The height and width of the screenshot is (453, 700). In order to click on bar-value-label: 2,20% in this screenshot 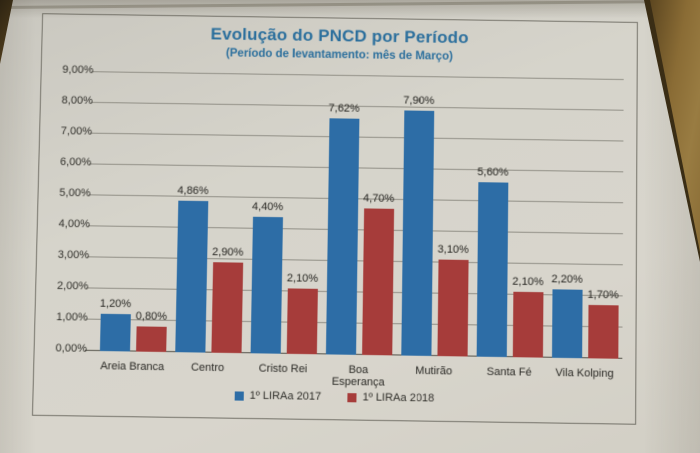, I will do `click(567, 279)`.